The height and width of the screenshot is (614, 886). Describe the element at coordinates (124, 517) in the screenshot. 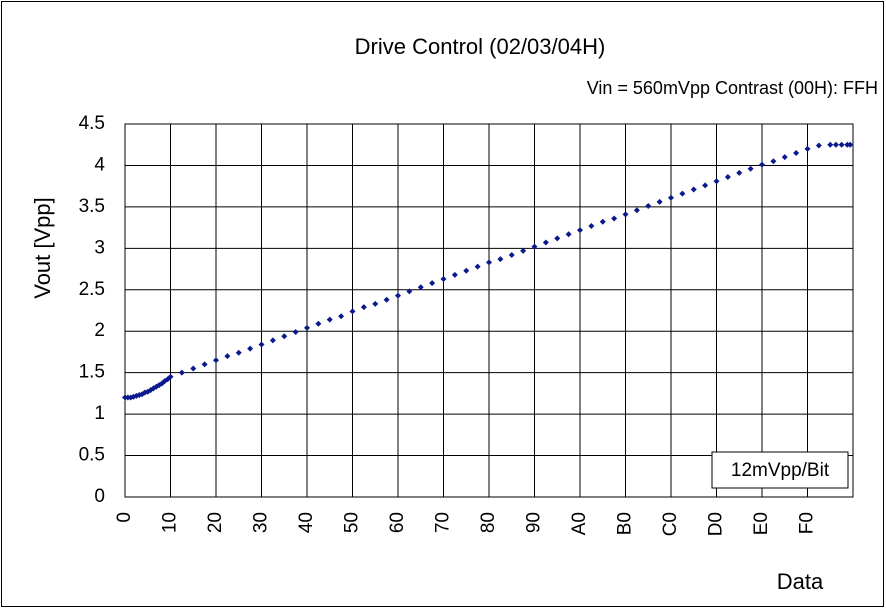

I see `x-tick-label: 0` at that location.